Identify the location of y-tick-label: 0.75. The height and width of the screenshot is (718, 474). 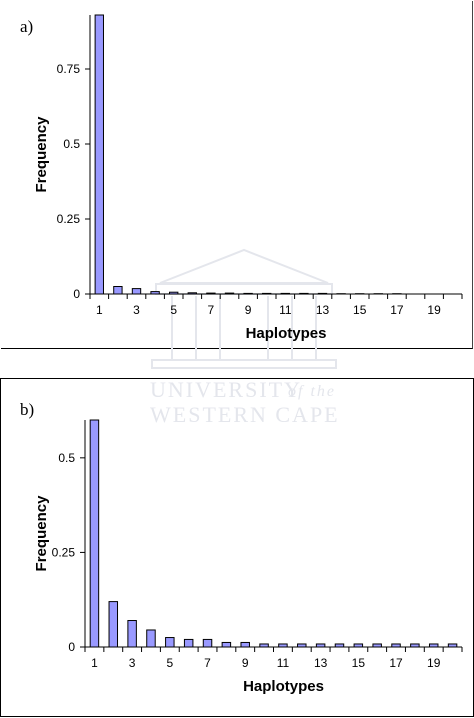
(69, 69).